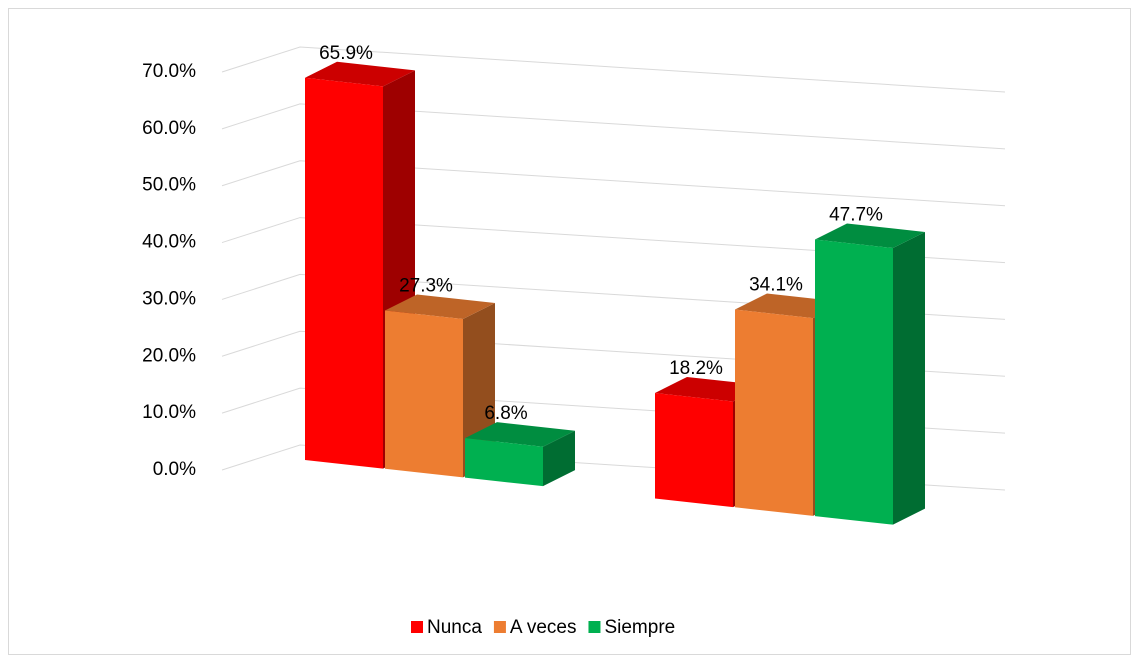  What do you see at coordinates (169, 71) in the screenshot?
I see `y-tick-label: 70.0%` at bounding box center [169, 71].